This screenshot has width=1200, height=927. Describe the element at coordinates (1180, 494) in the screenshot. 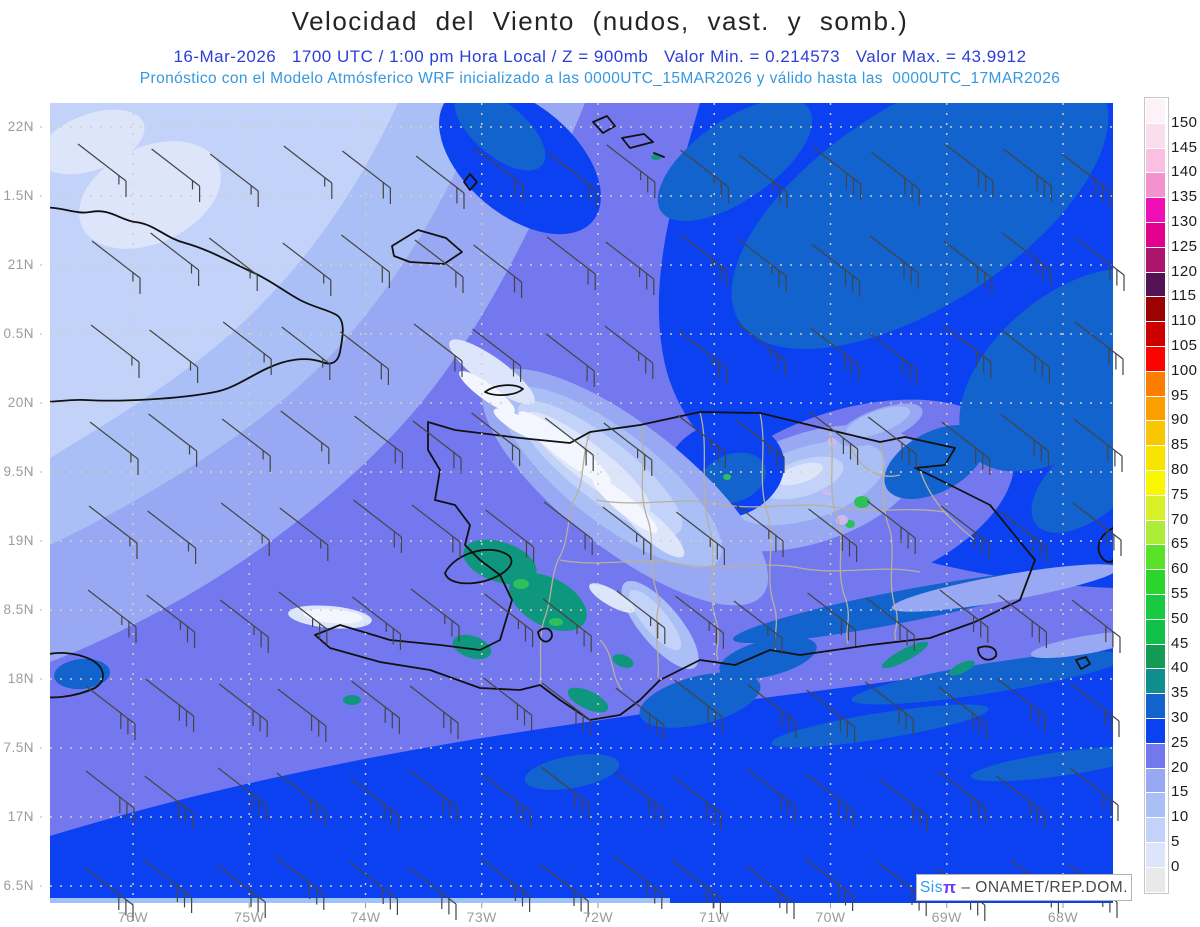

I see `colorbar-tick-label: 75` at that location.